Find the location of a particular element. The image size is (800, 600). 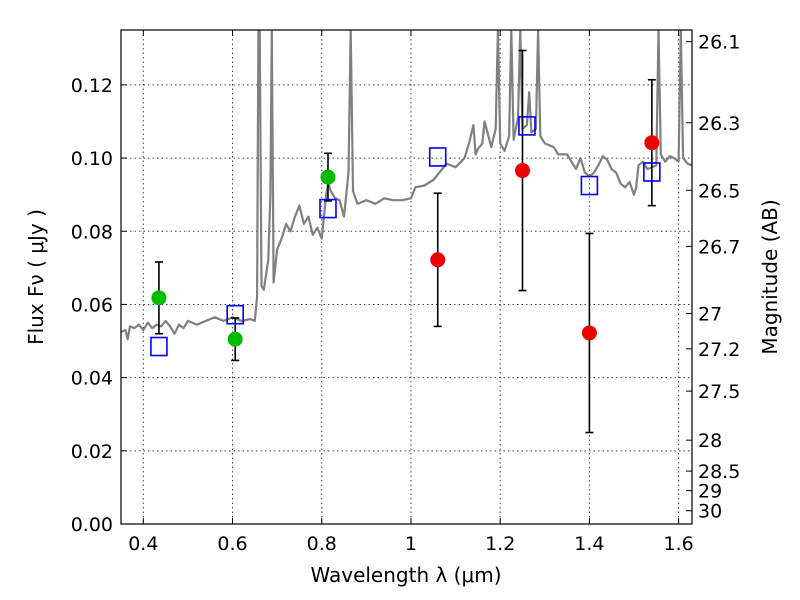

y-tick-label: 0.12 is located at coordinates (92, 86).